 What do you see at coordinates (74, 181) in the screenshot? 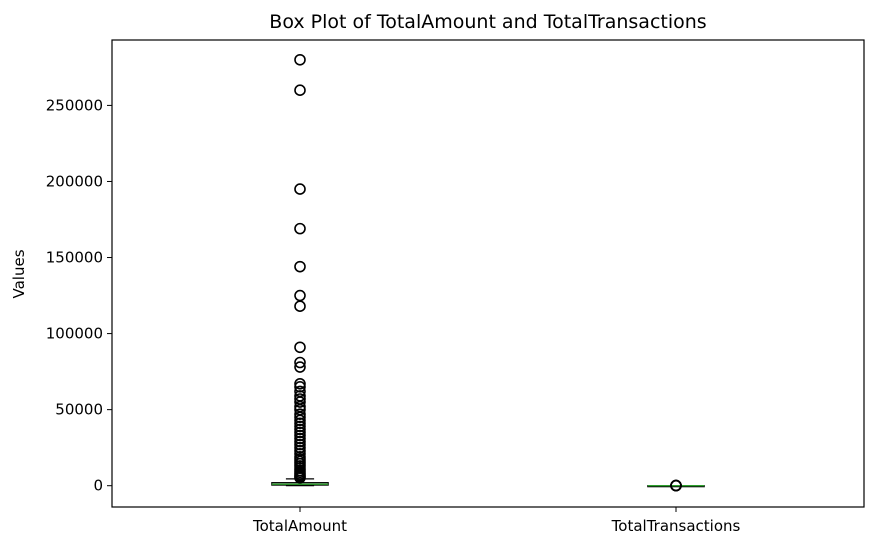
I see `y-tick-label: 200000` at bounding box center [74, 181].